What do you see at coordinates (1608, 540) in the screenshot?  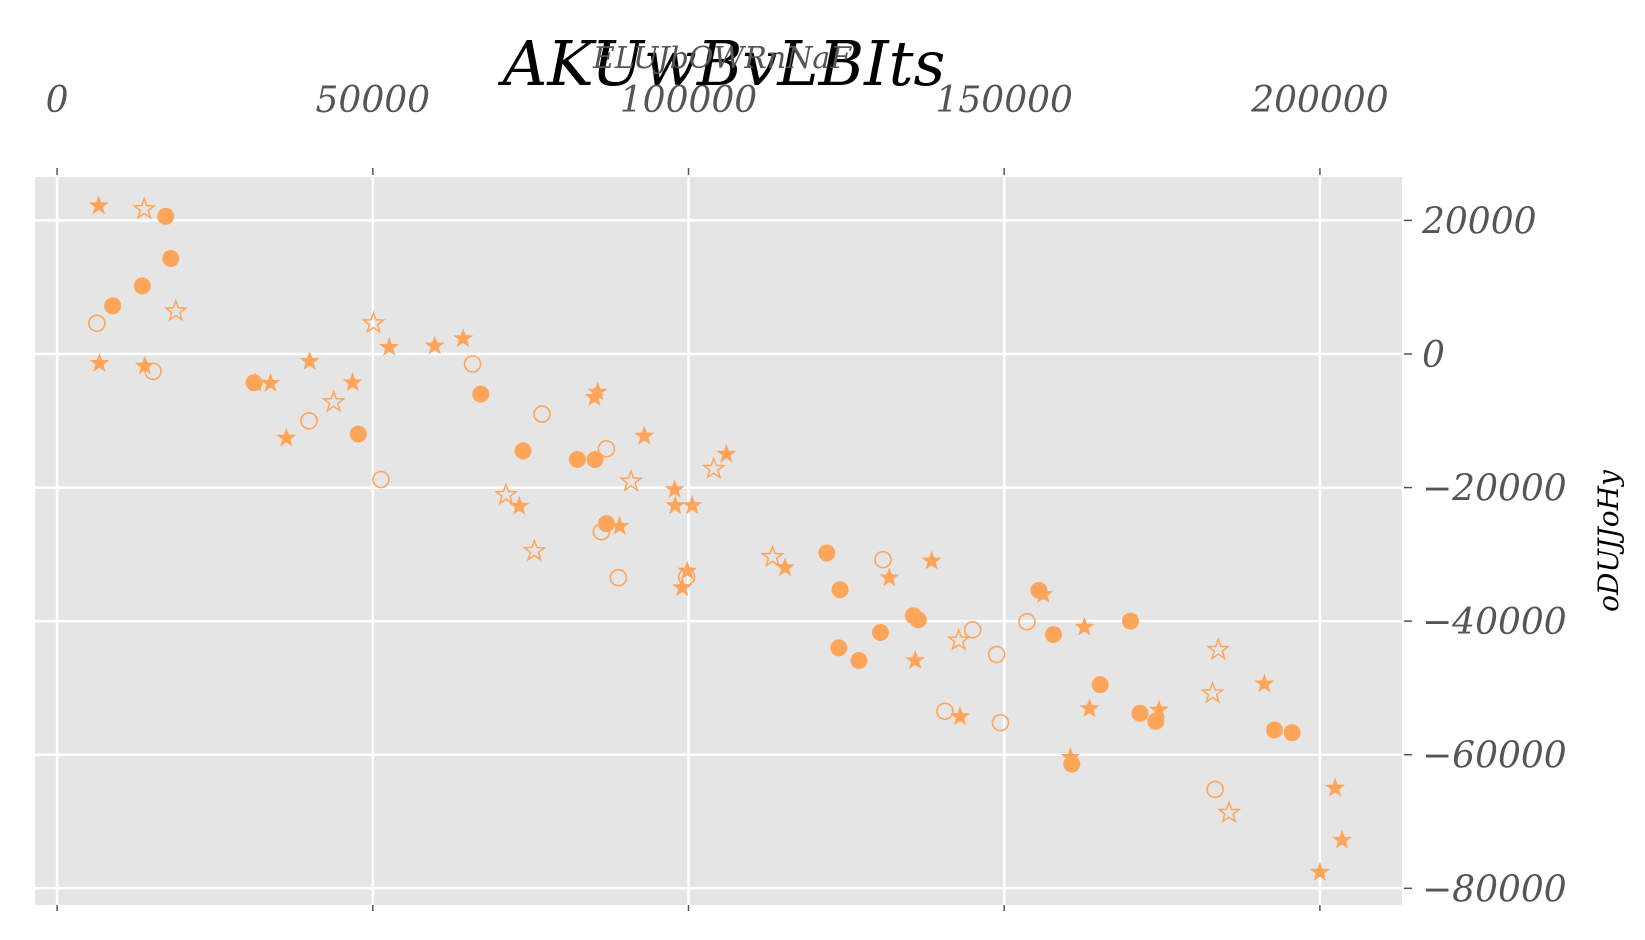 I see `y-axis-label: oDUJJoHy` at bounding box center [1608, 540].